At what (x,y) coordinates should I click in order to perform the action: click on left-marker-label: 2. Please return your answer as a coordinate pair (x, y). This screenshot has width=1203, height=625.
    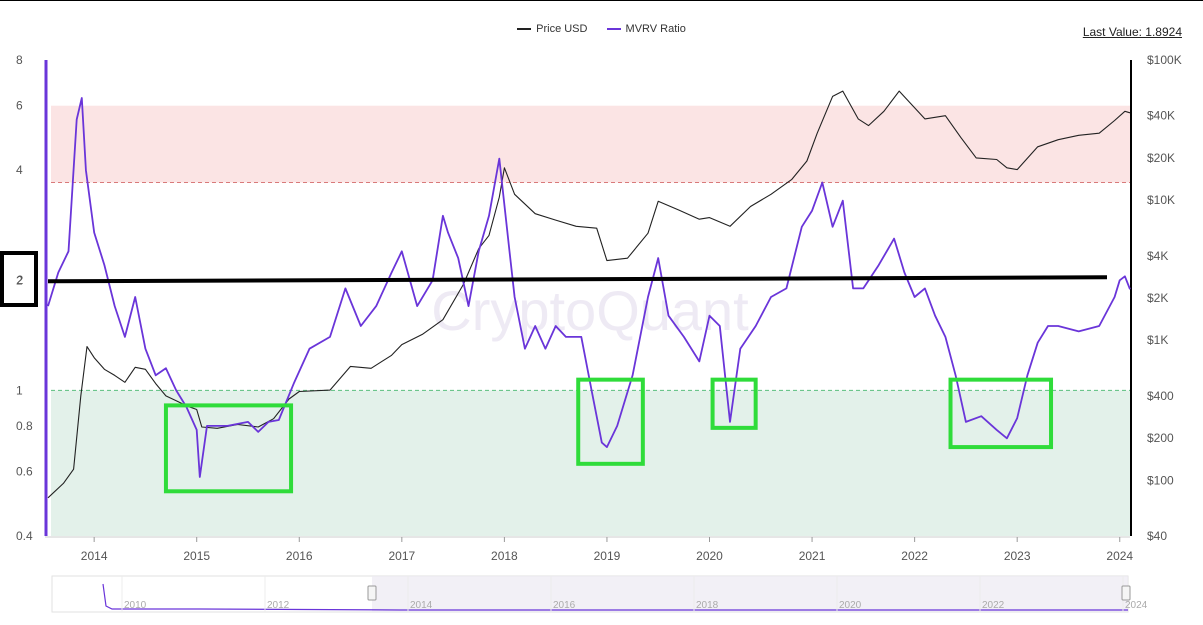
    Looking at the image, I should click on (20, 280).